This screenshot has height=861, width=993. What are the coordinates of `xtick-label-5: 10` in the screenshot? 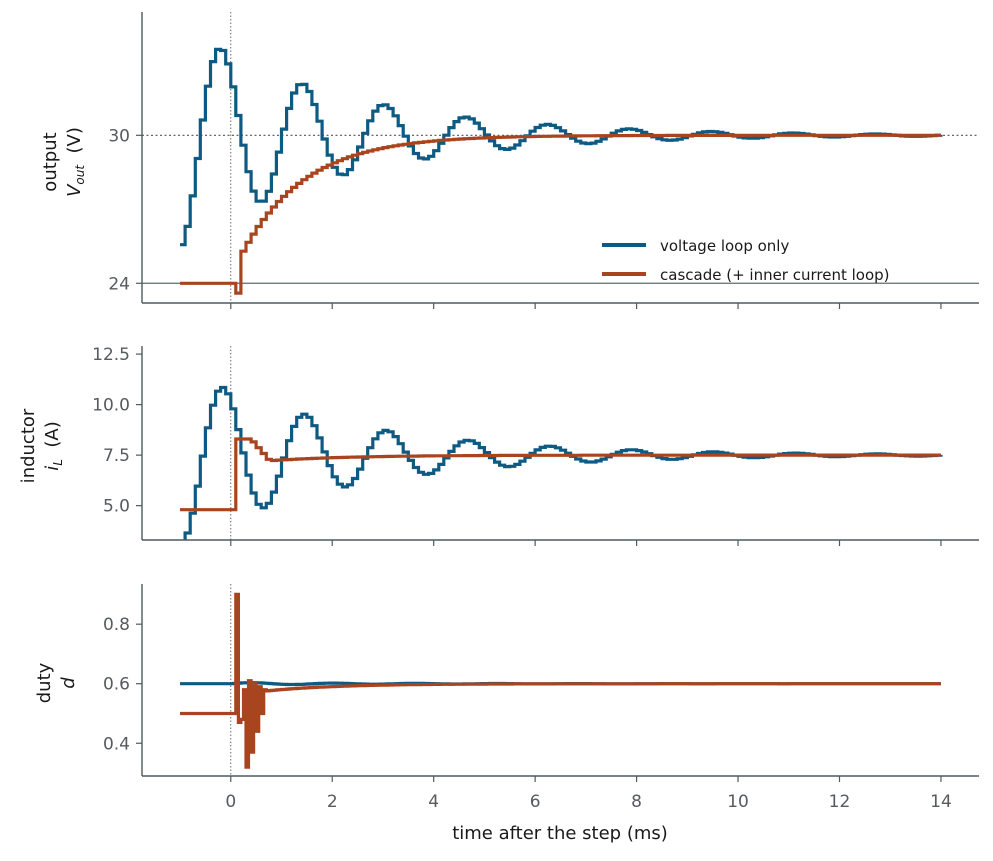 It's located at (738, 802).